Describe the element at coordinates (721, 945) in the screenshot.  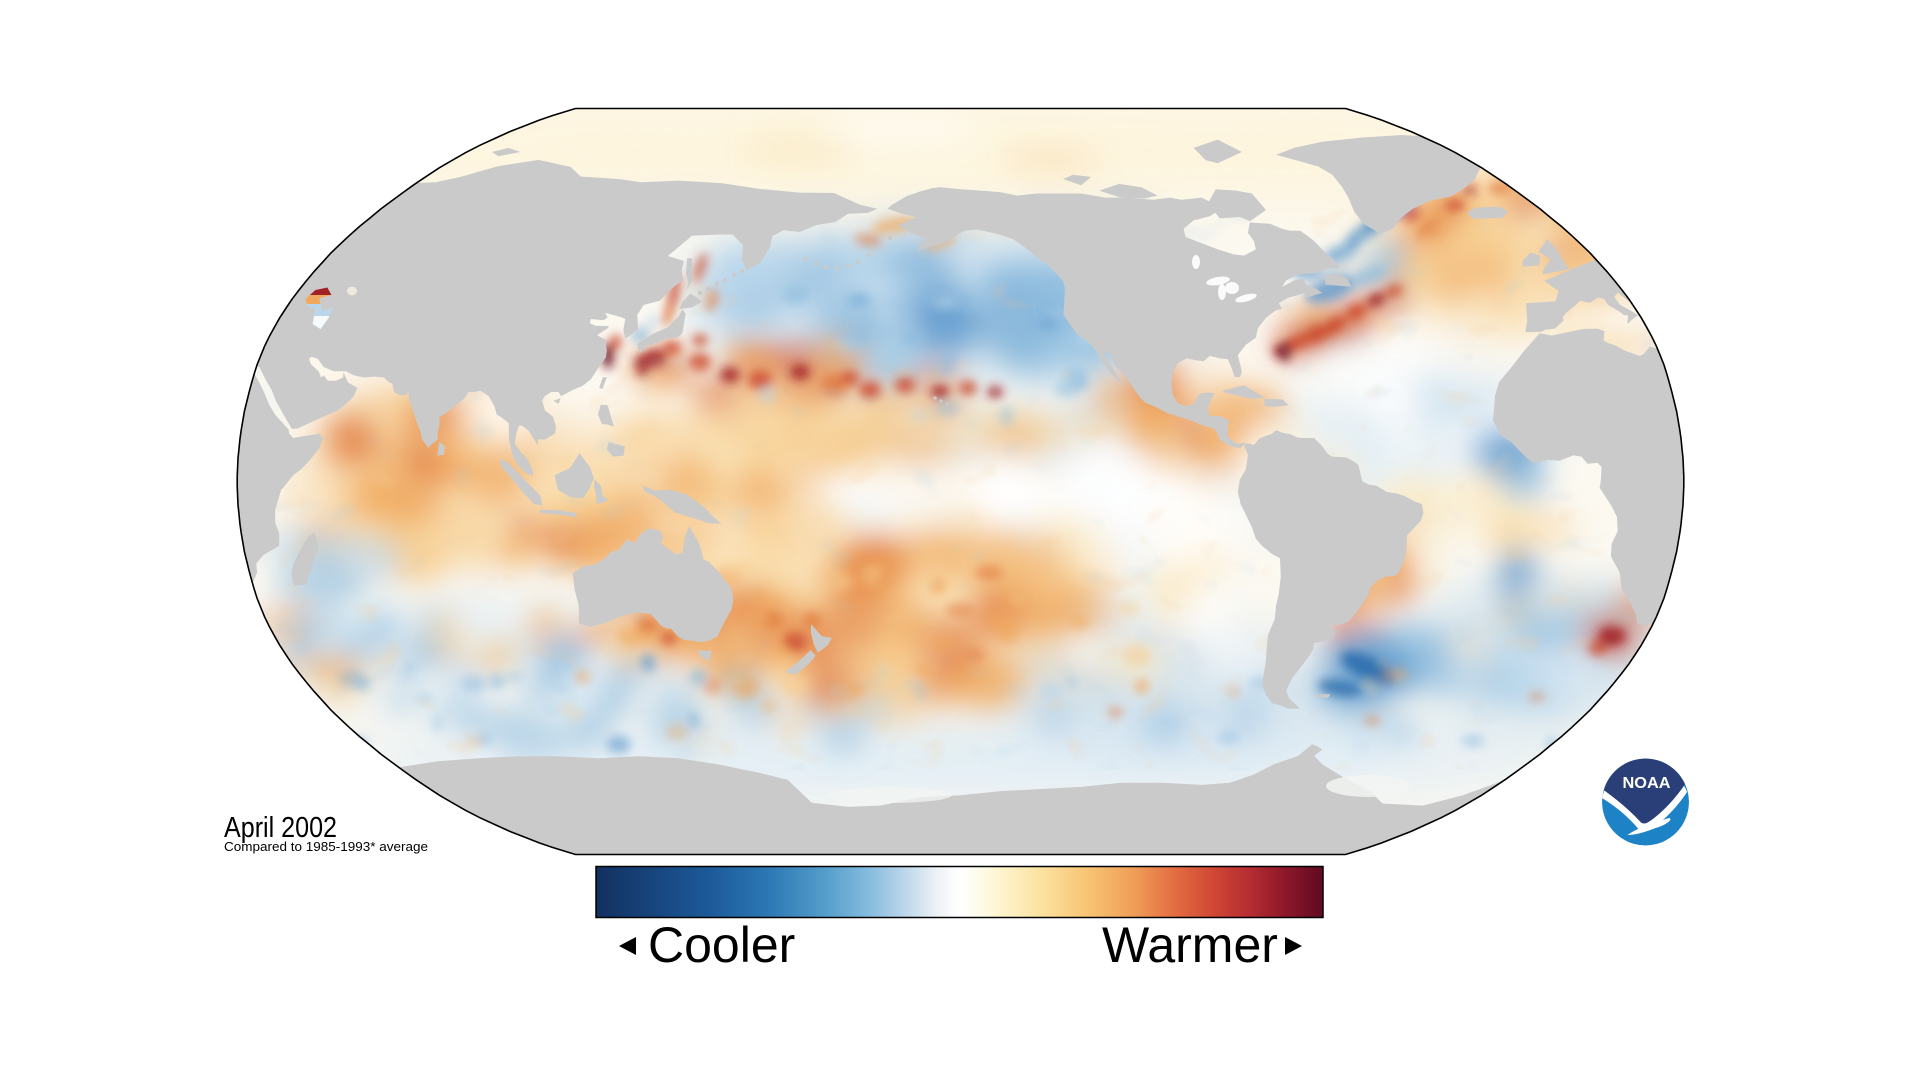
I see `svg-text: Cooler` at that location.